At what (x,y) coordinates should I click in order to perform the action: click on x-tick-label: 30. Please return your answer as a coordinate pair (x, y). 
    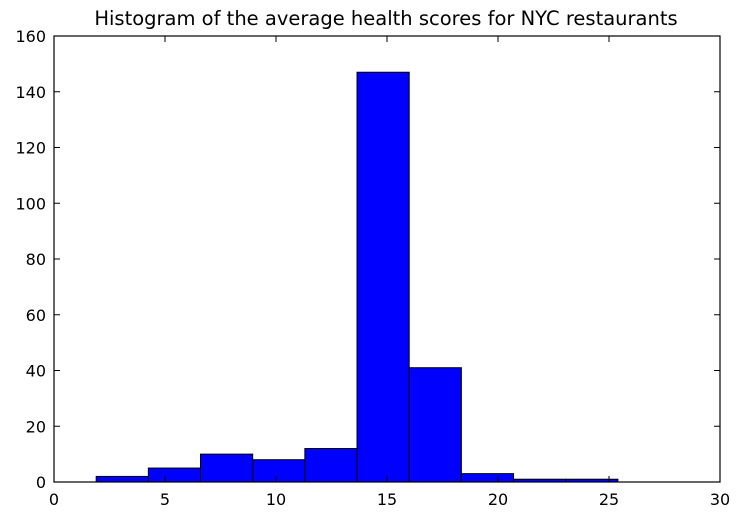
    Looking at the image, I should click on (720, 499).